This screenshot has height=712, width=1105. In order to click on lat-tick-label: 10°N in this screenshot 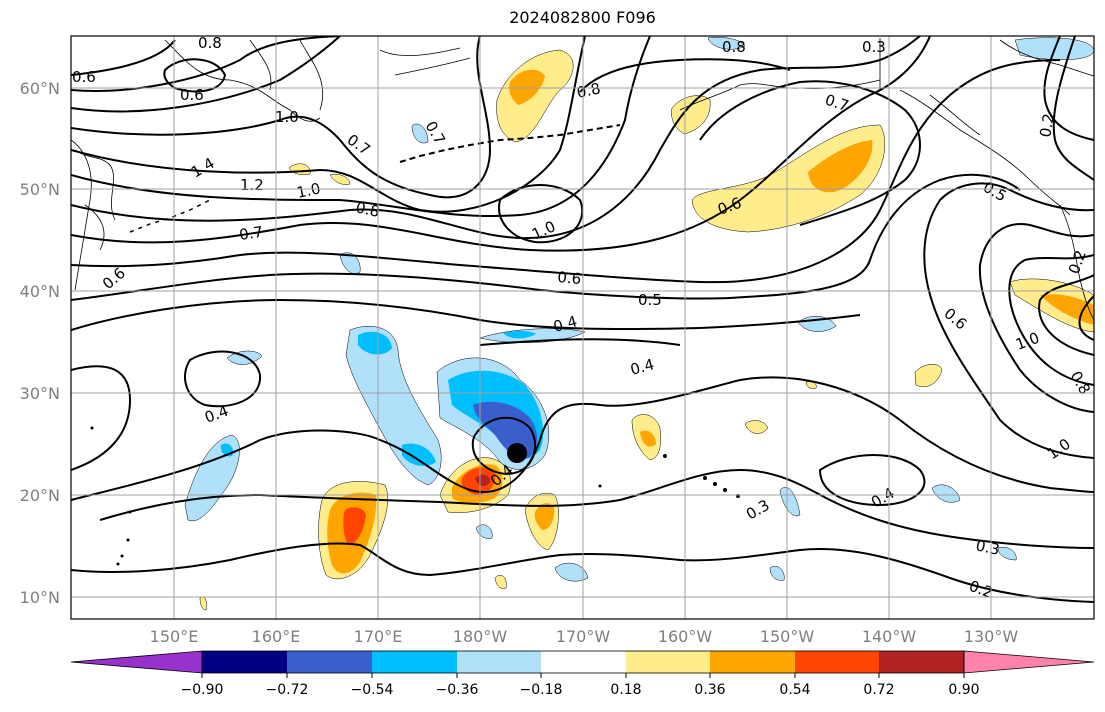, I will do `click(40, 597)`.